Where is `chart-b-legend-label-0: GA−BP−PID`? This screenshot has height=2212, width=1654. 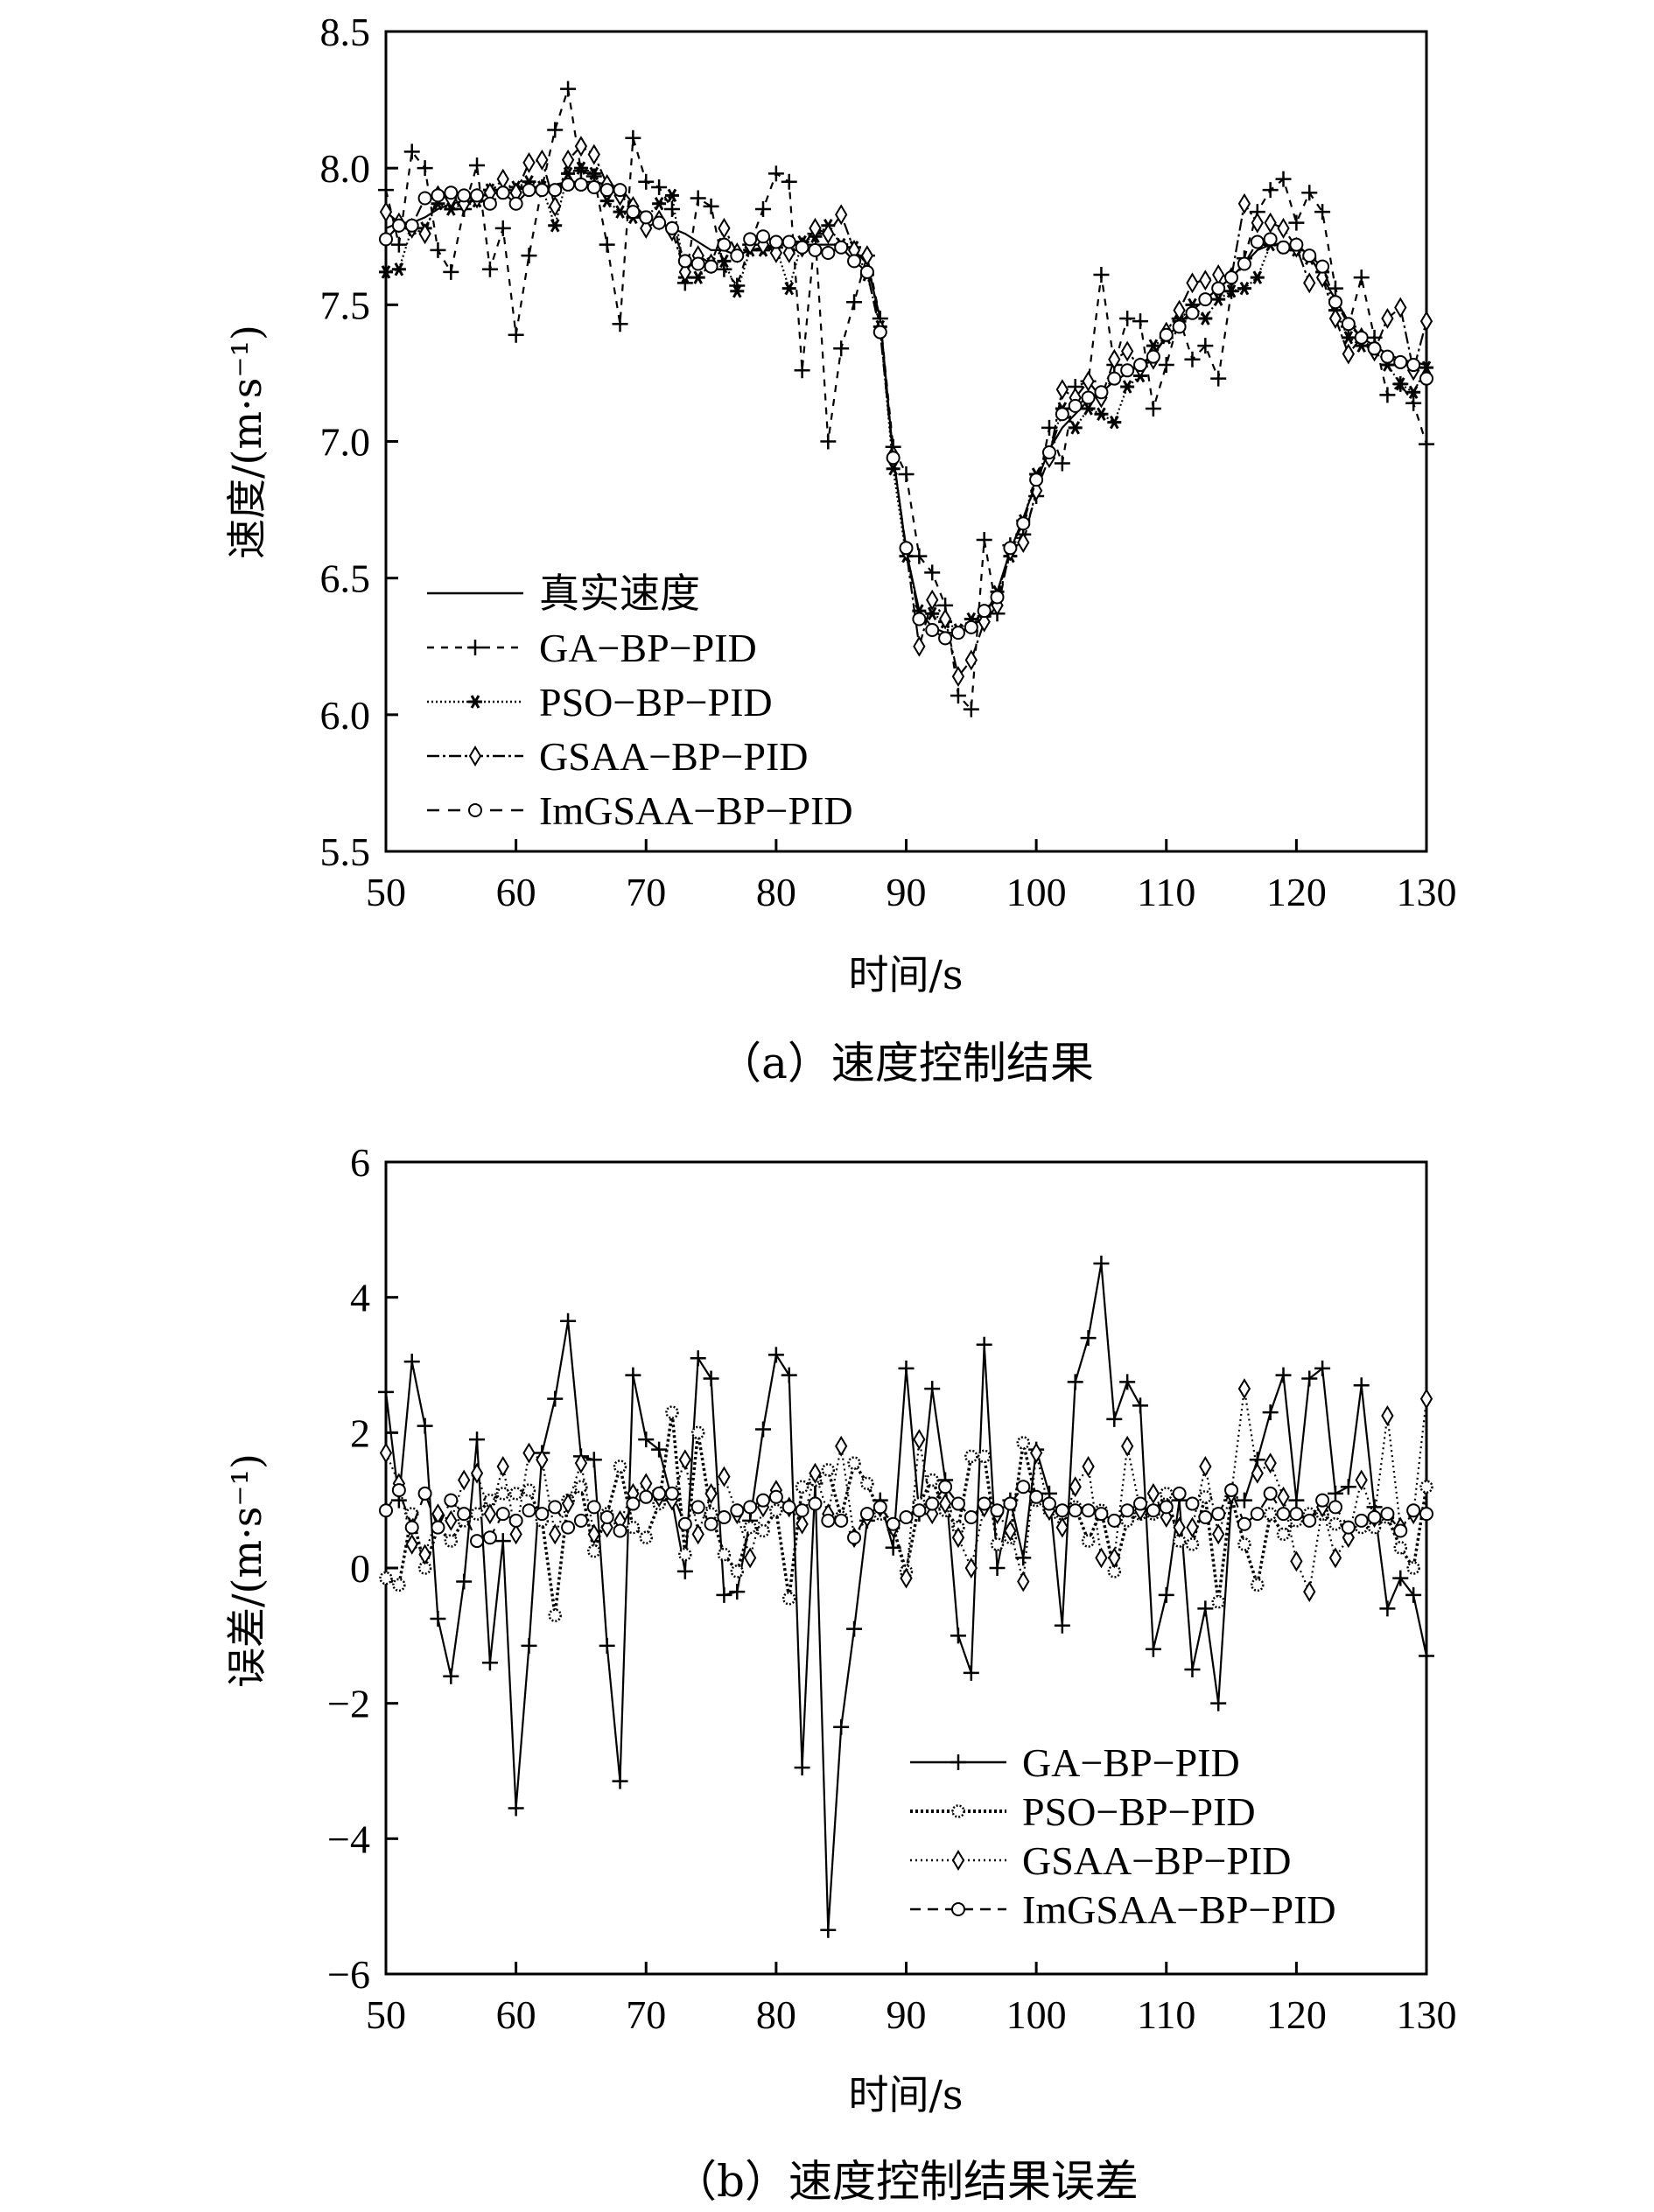 chart-b-legend-label-0: GA−BP−PID is located at coordinates (1131, 1762).